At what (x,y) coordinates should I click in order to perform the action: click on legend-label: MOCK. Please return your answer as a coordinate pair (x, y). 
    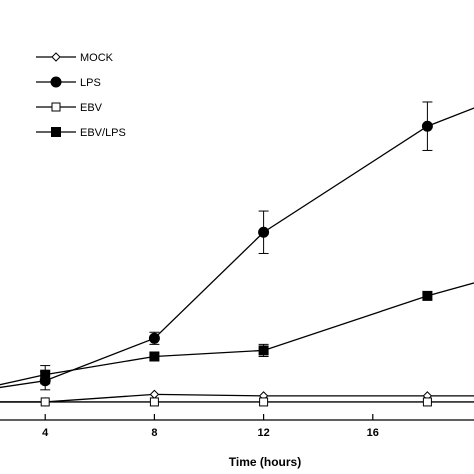
    Looking at the image, I should click on (97, 58).